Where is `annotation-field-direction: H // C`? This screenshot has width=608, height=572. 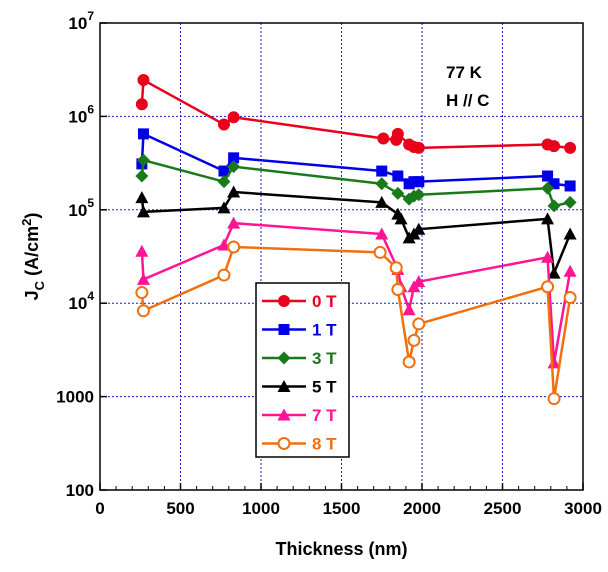
annotation-field-direction: H // C is located at coordinates (467, 100).